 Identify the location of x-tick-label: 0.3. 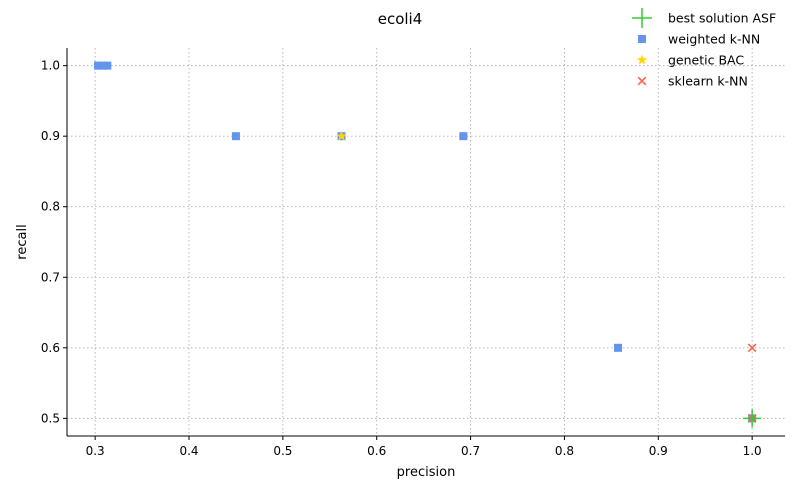
(95, 451).